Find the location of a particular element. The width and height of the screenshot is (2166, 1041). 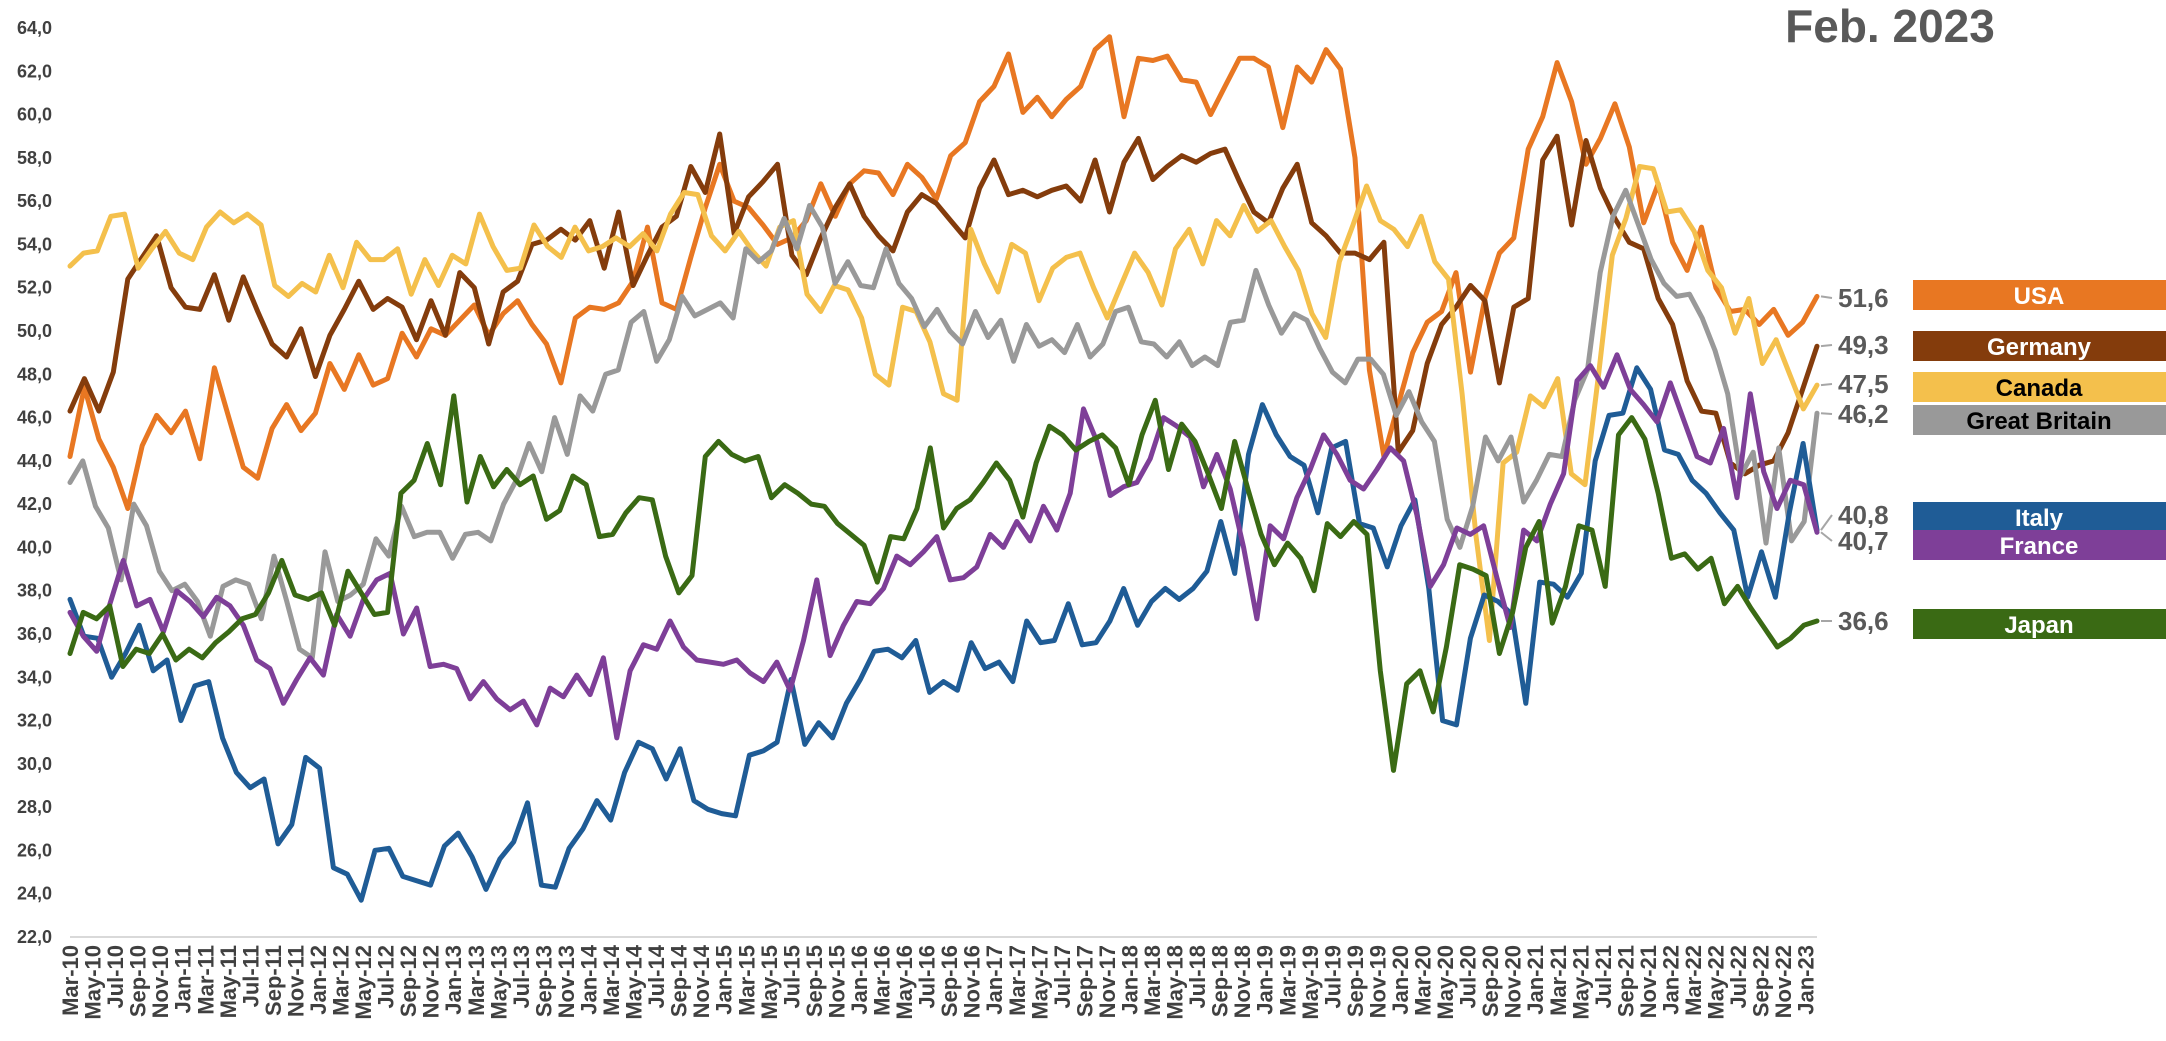

x-tick-label: Jul-15 is located at coordinates (791, 977).